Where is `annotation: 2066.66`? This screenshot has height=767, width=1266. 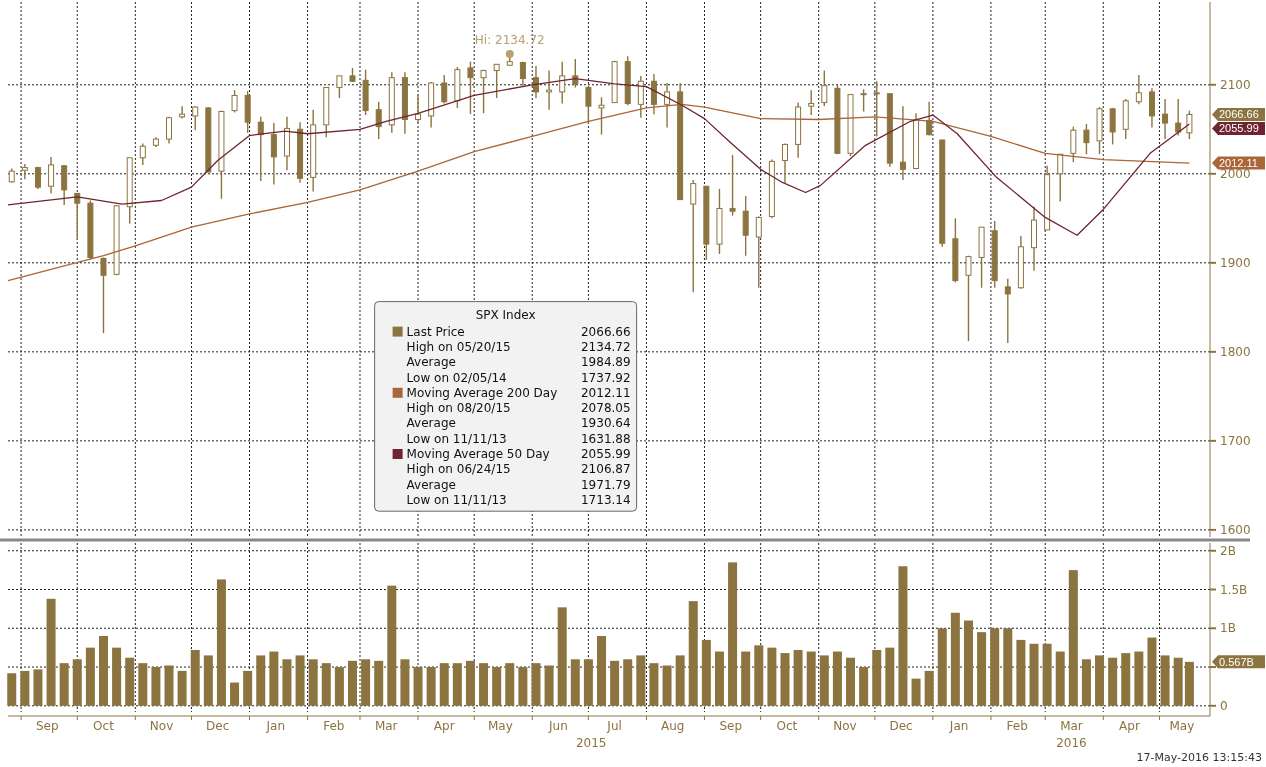 annotation: 2066.66 is located at coordinates (1239, 114).